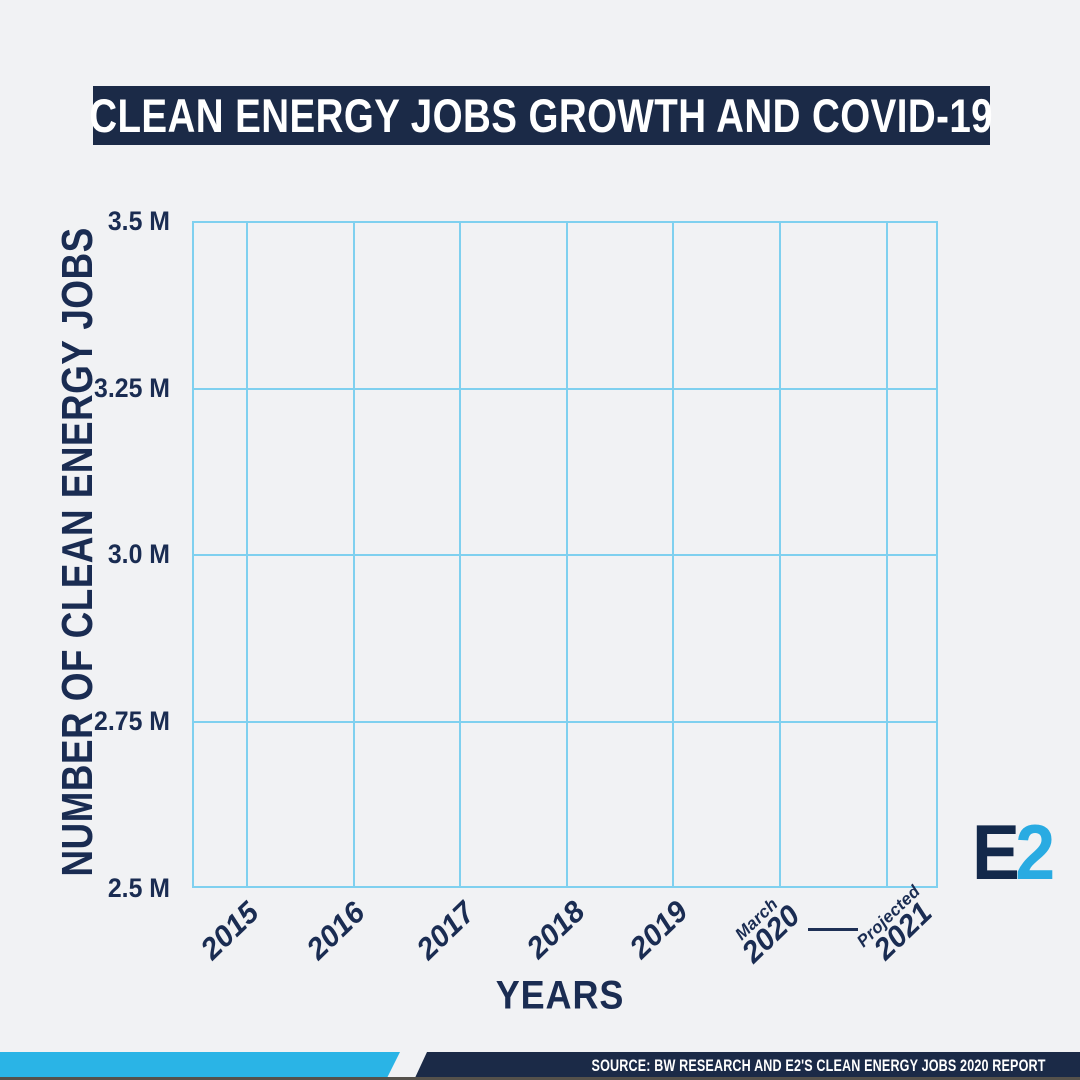  I want to click on x-tick-march-2020: March 2020, so click(767, 930).